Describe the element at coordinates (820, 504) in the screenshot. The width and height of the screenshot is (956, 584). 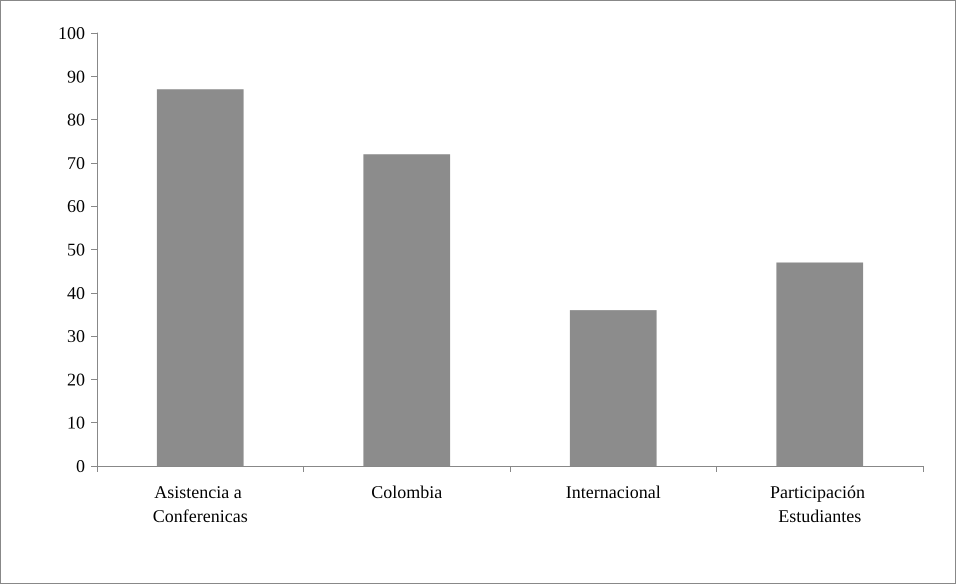
I see `x-tick-label: Participación Estudiantes` at that location.